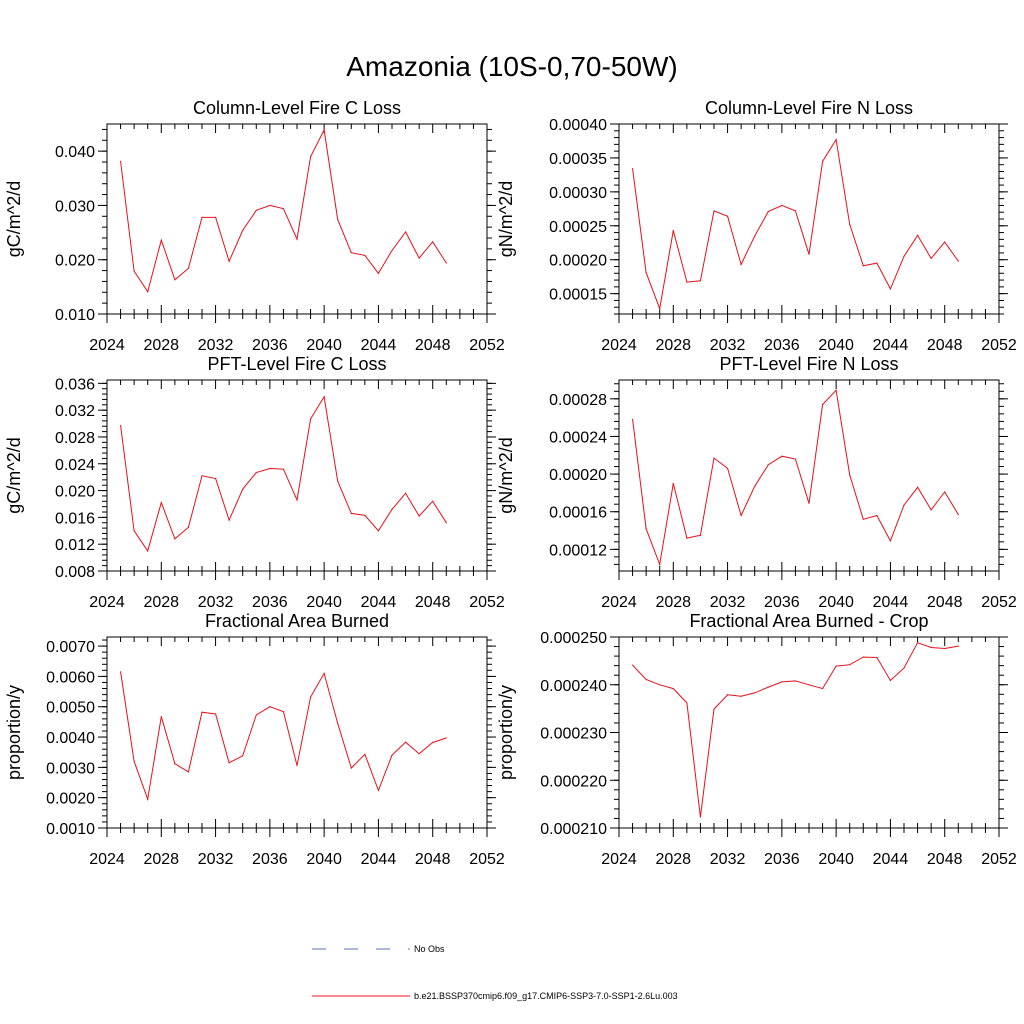 The image size is (1024, 1024). What do you see at coordinates (487, 345) in the screenshot?
I see `x-tick-label: 2052` at bounding box center [487, 345].